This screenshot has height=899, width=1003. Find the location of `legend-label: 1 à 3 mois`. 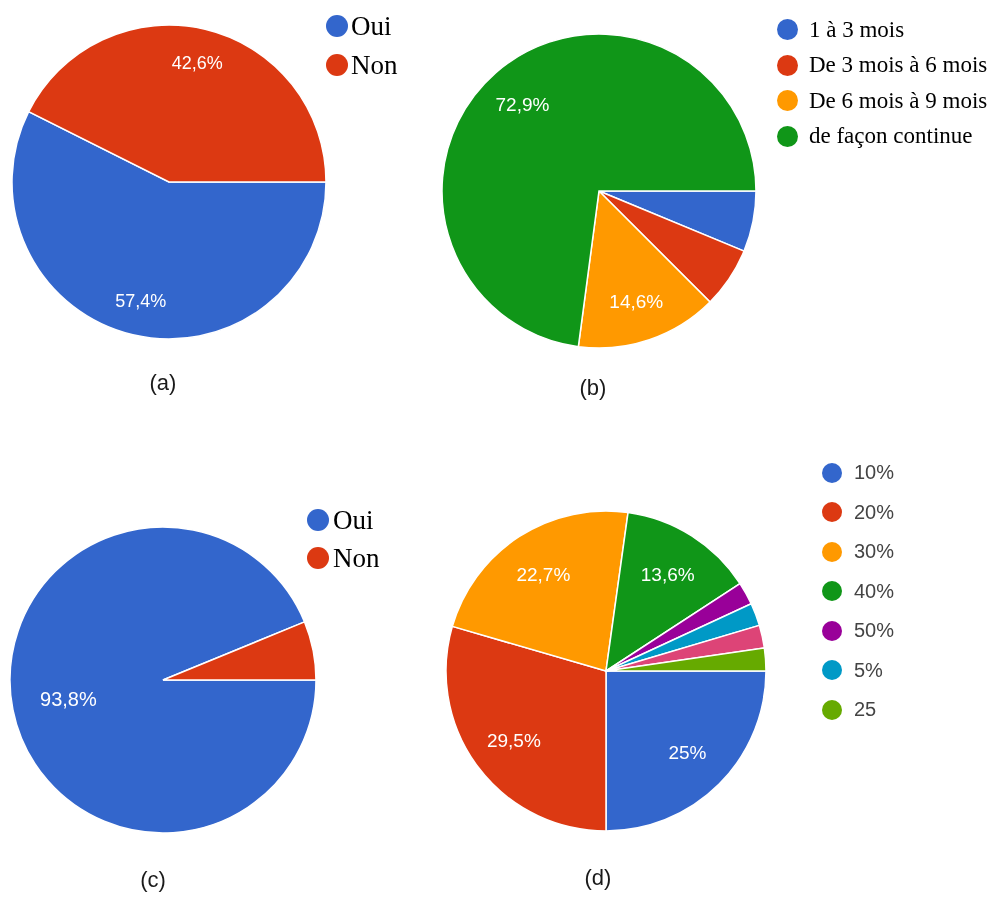

legend-label: 1 à 3 mois is located at coordinates (857, 29).